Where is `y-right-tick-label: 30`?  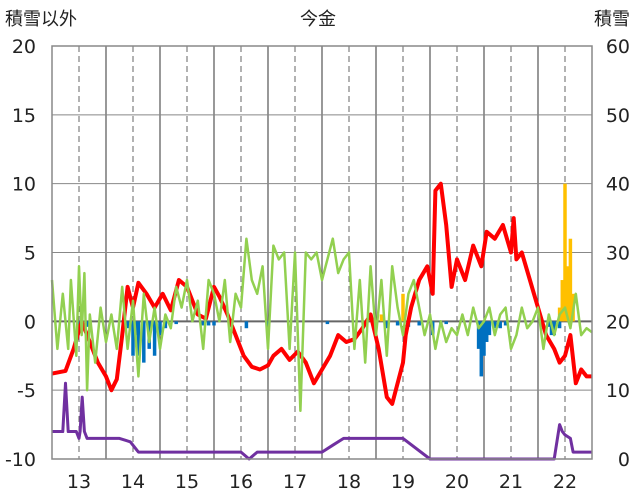
y-right-tick-label: 30 is located at coordinates (618, 254).